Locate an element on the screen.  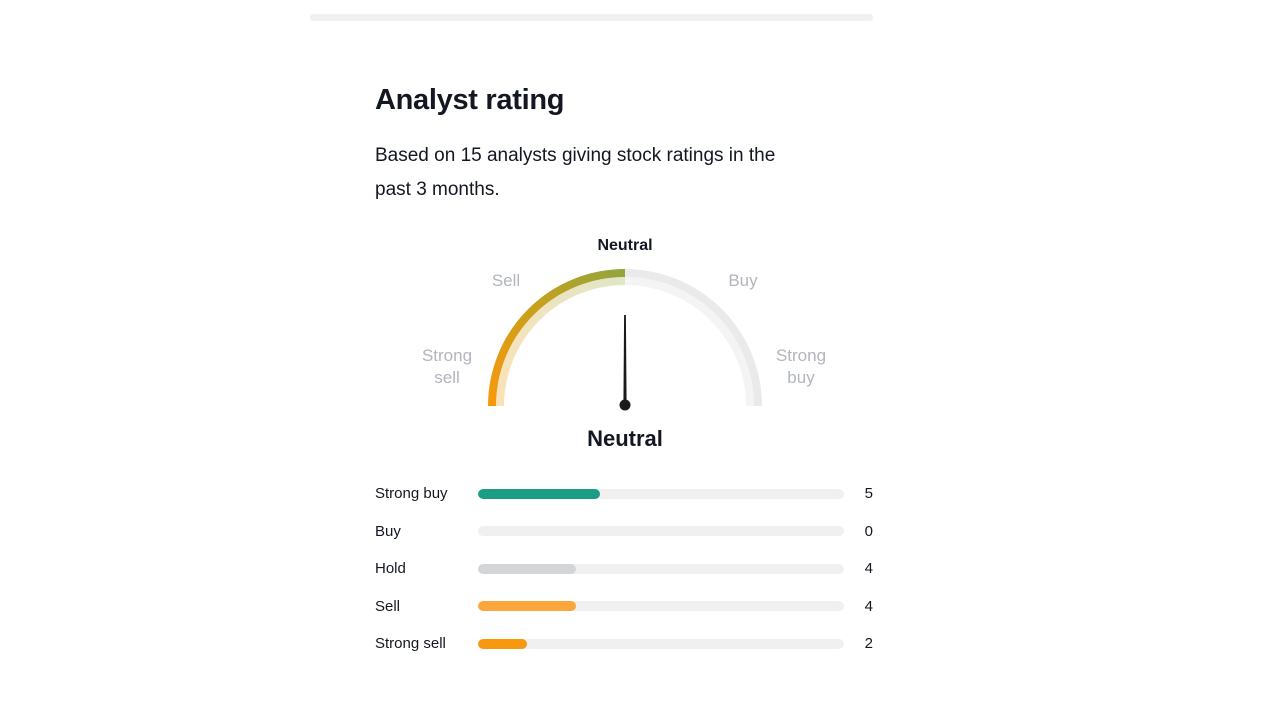
rating-row-label: Strong sell is located at coordinates (410, 644).